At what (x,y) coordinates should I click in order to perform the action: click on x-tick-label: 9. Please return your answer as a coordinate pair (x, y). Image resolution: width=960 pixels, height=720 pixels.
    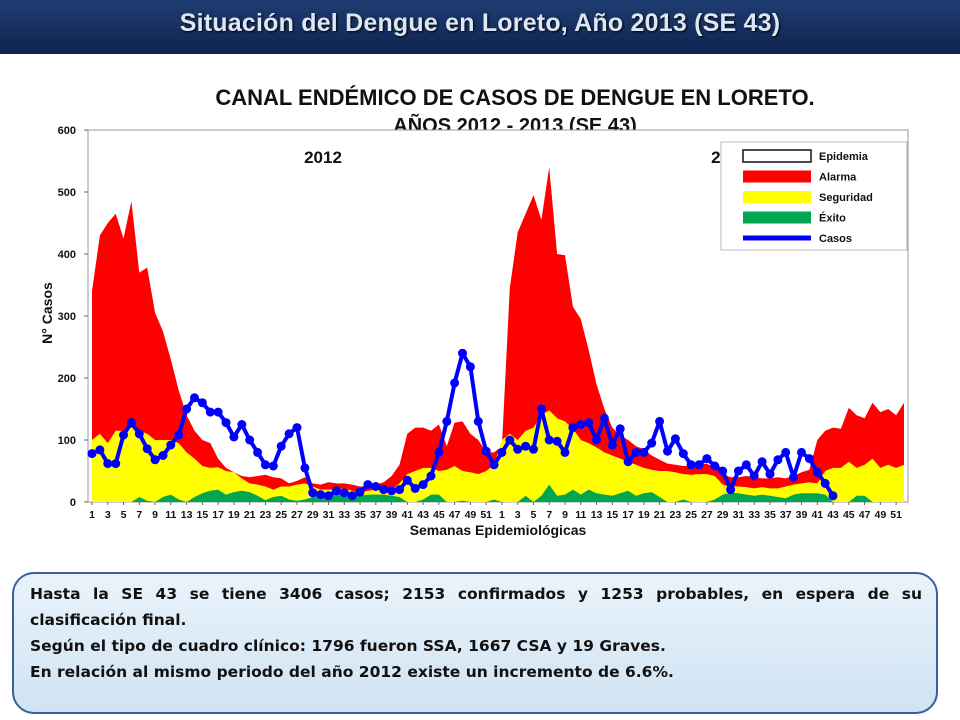
    Looking at the image, I should click on (565, 515).